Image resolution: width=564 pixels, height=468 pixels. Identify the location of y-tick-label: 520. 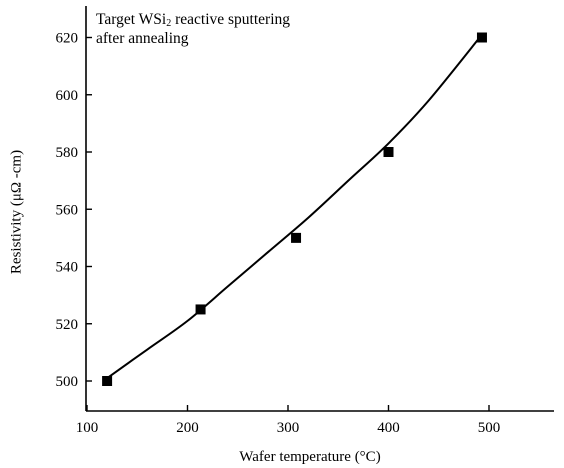
(67, 325).